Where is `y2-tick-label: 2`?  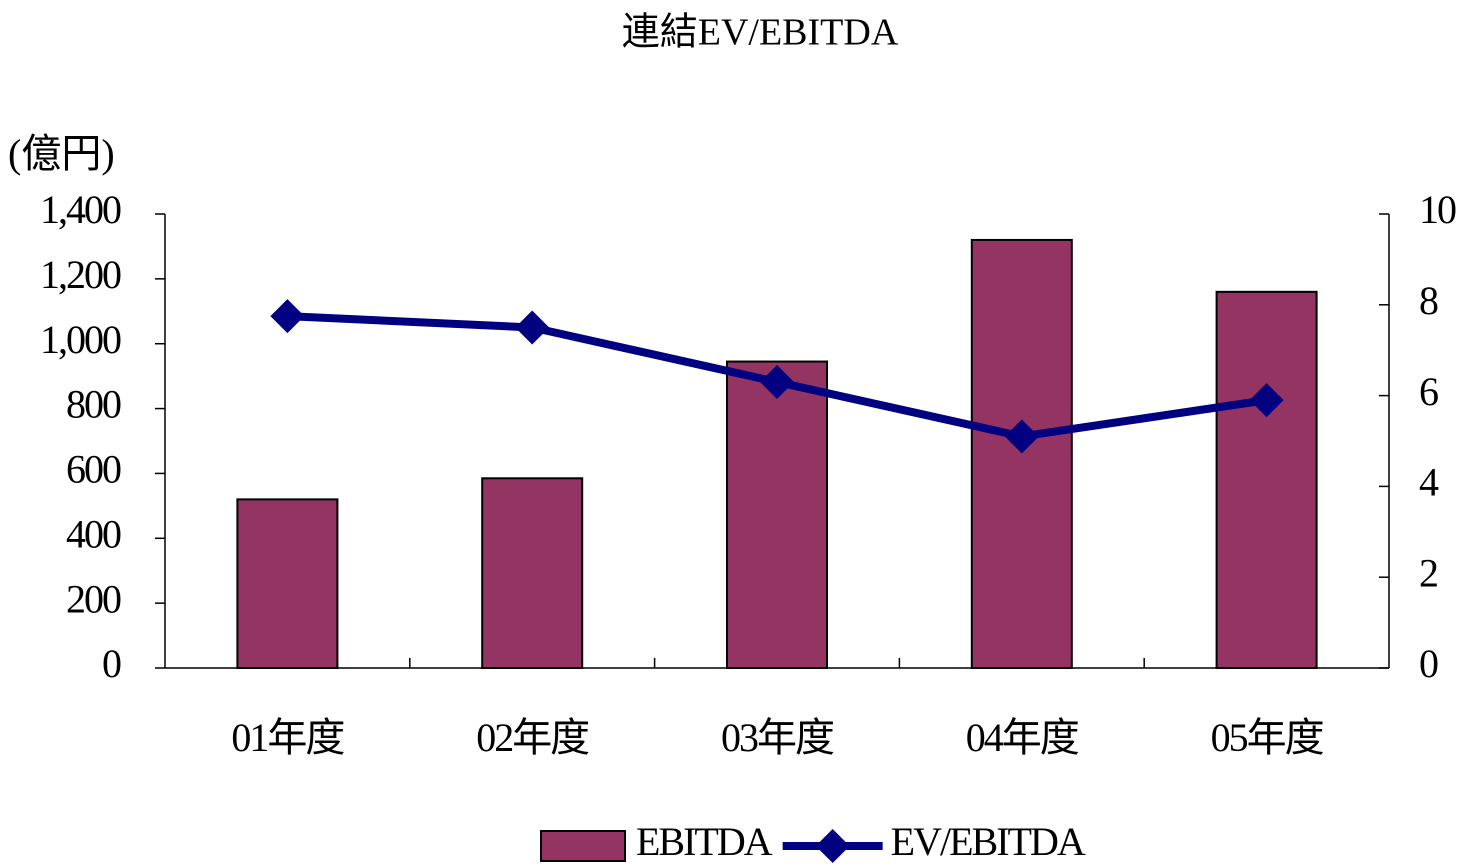
y2-tick-label: 2 is located at coordinates (1428, 572).